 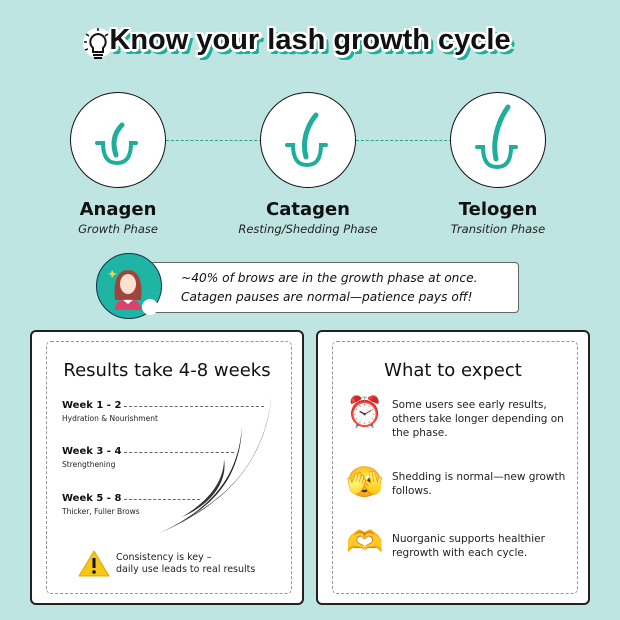 I want to click on anagen-circle, so click(x=118, y=140).